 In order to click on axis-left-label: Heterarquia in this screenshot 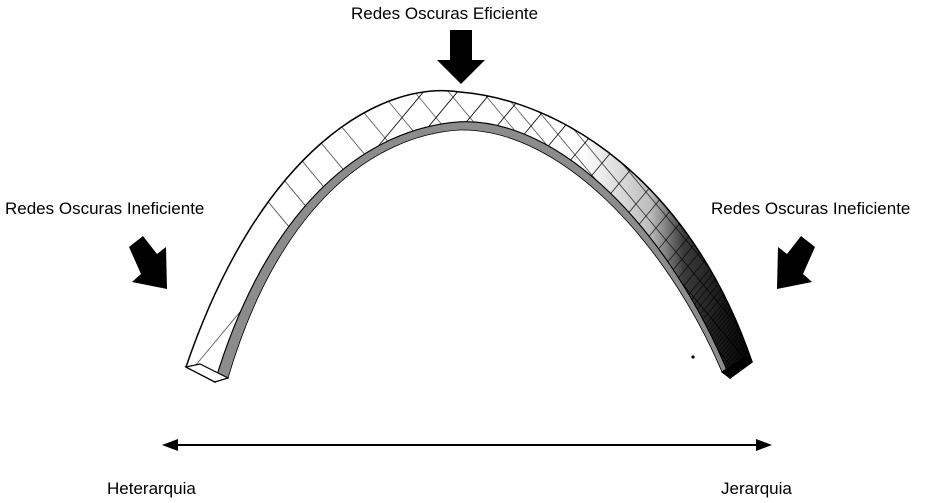, I will do `click(151, 488)`.